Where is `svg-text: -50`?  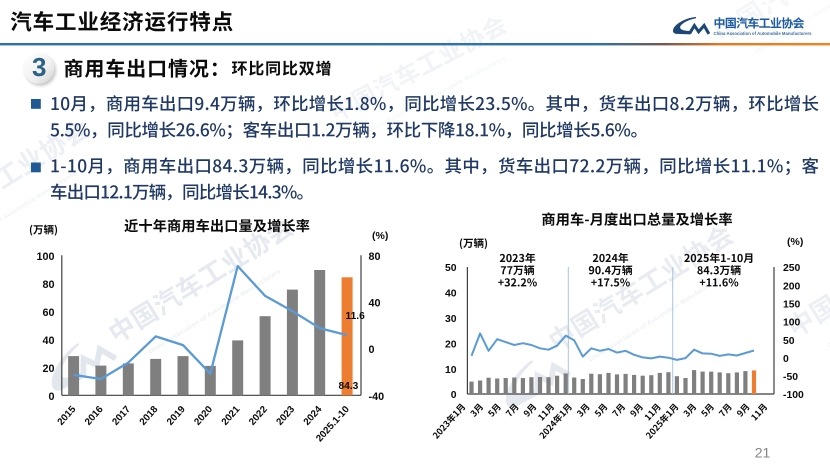 svg-text: -50 is located at coordinates (790, 377).